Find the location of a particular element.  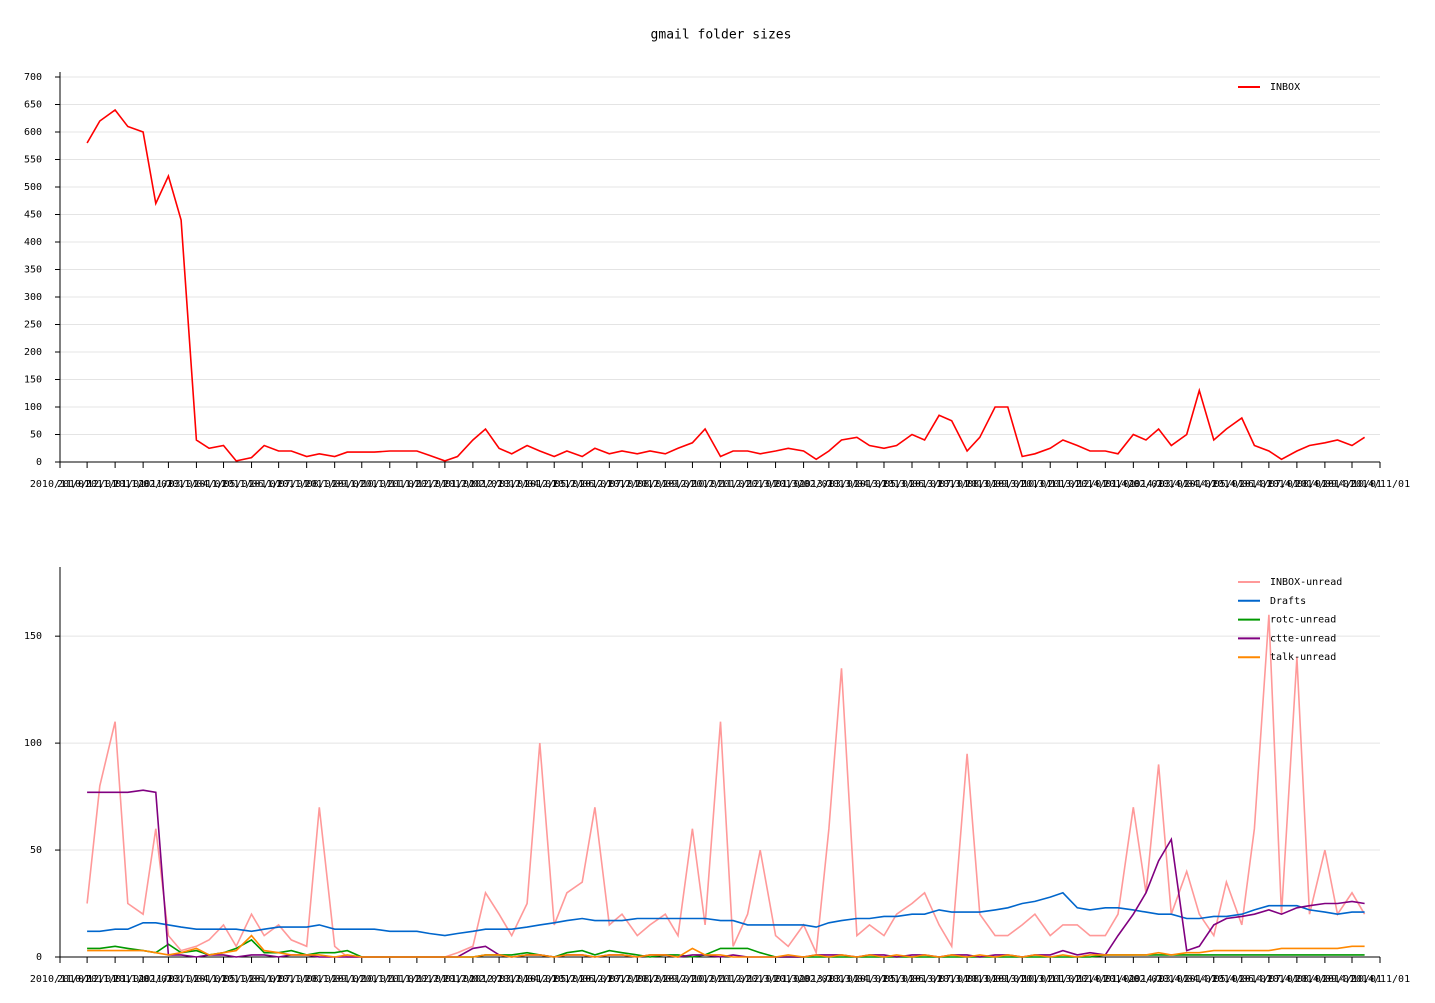

x-tick-label: 2014/11/01 is located at coordinates (1380, 484).